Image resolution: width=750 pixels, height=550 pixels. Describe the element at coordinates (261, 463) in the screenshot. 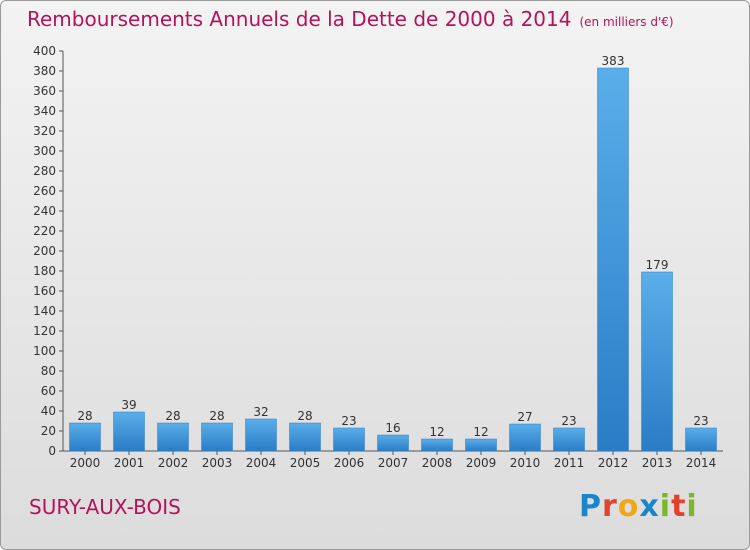

I see `x-tick-label: 2004` at that location.